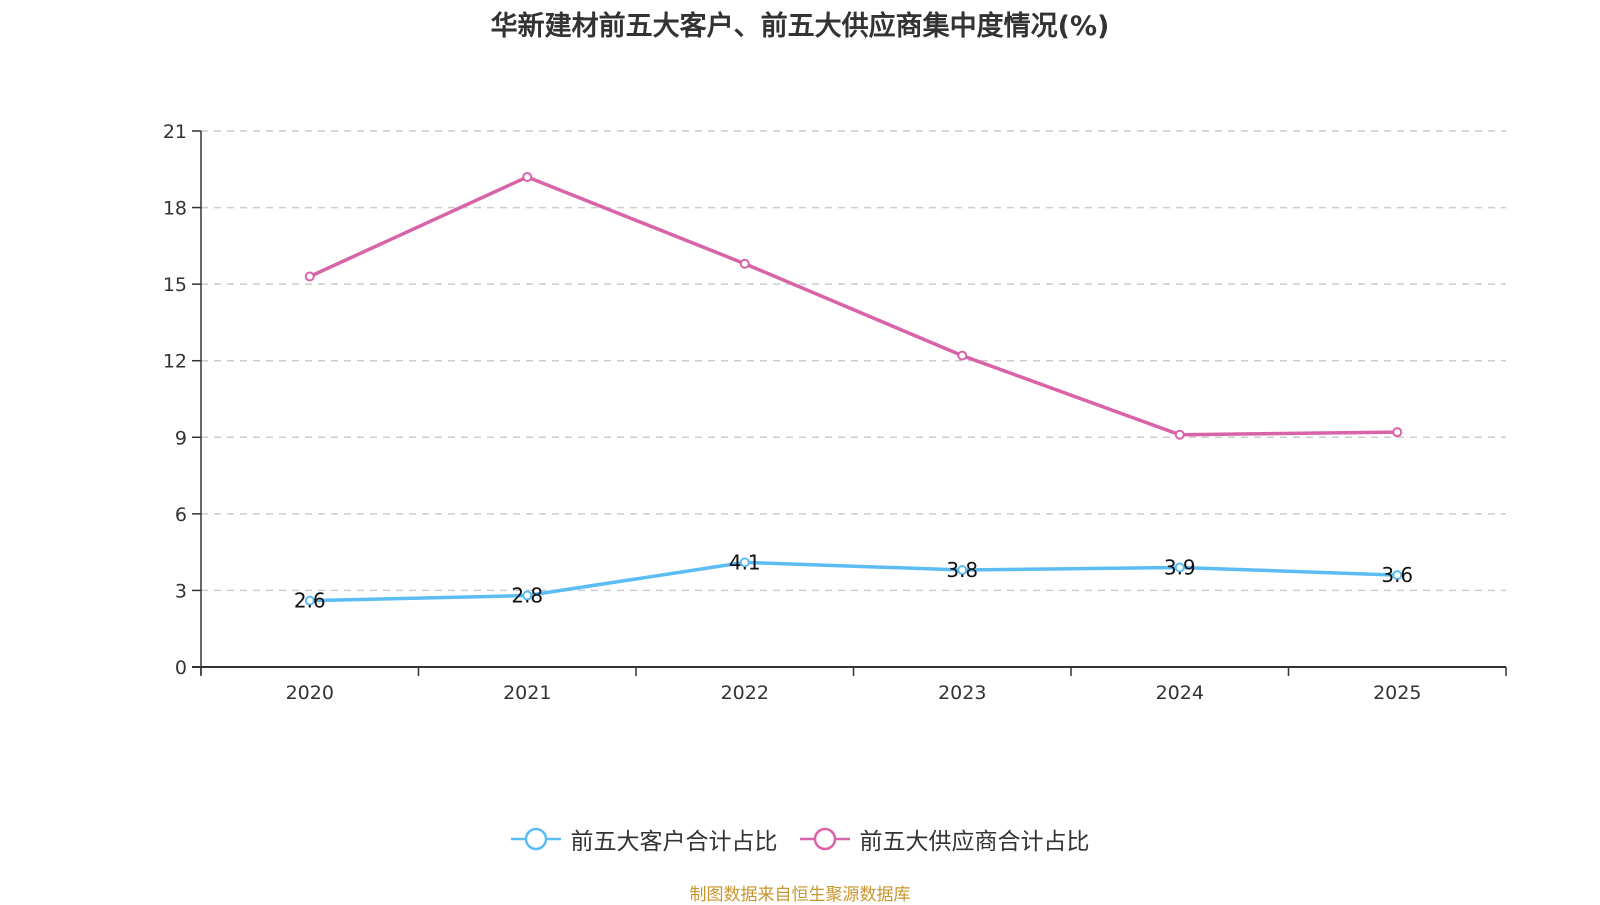 Image resolution: width=1600 pixels, height=905 pixels. I want to click on legend: 前五大客户合计占比 前五大供应商合计占比, so click(800, 839).